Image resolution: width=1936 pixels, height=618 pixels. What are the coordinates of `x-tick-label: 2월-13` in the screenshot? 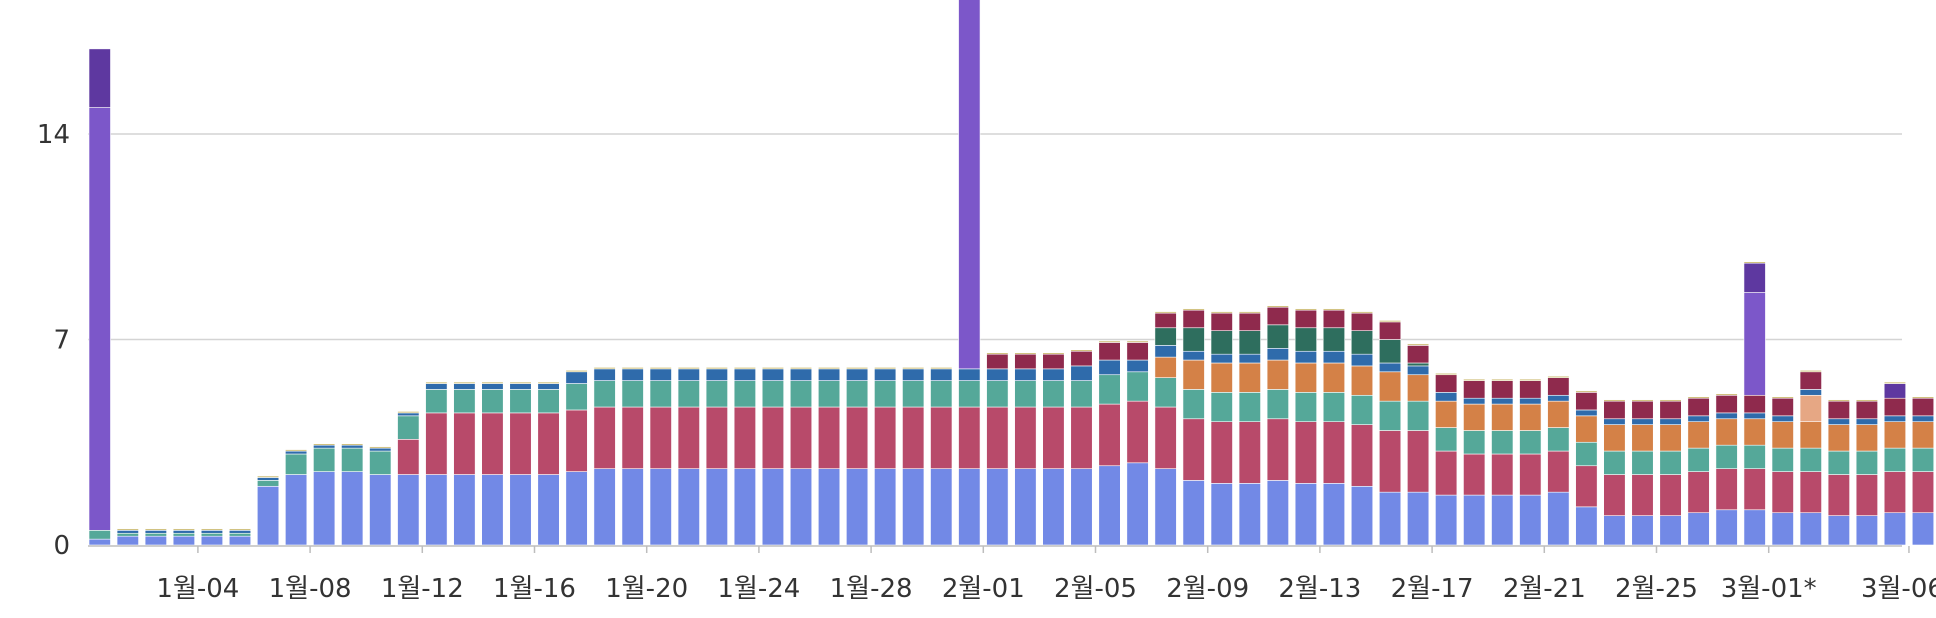 It's located at (1319, 589).